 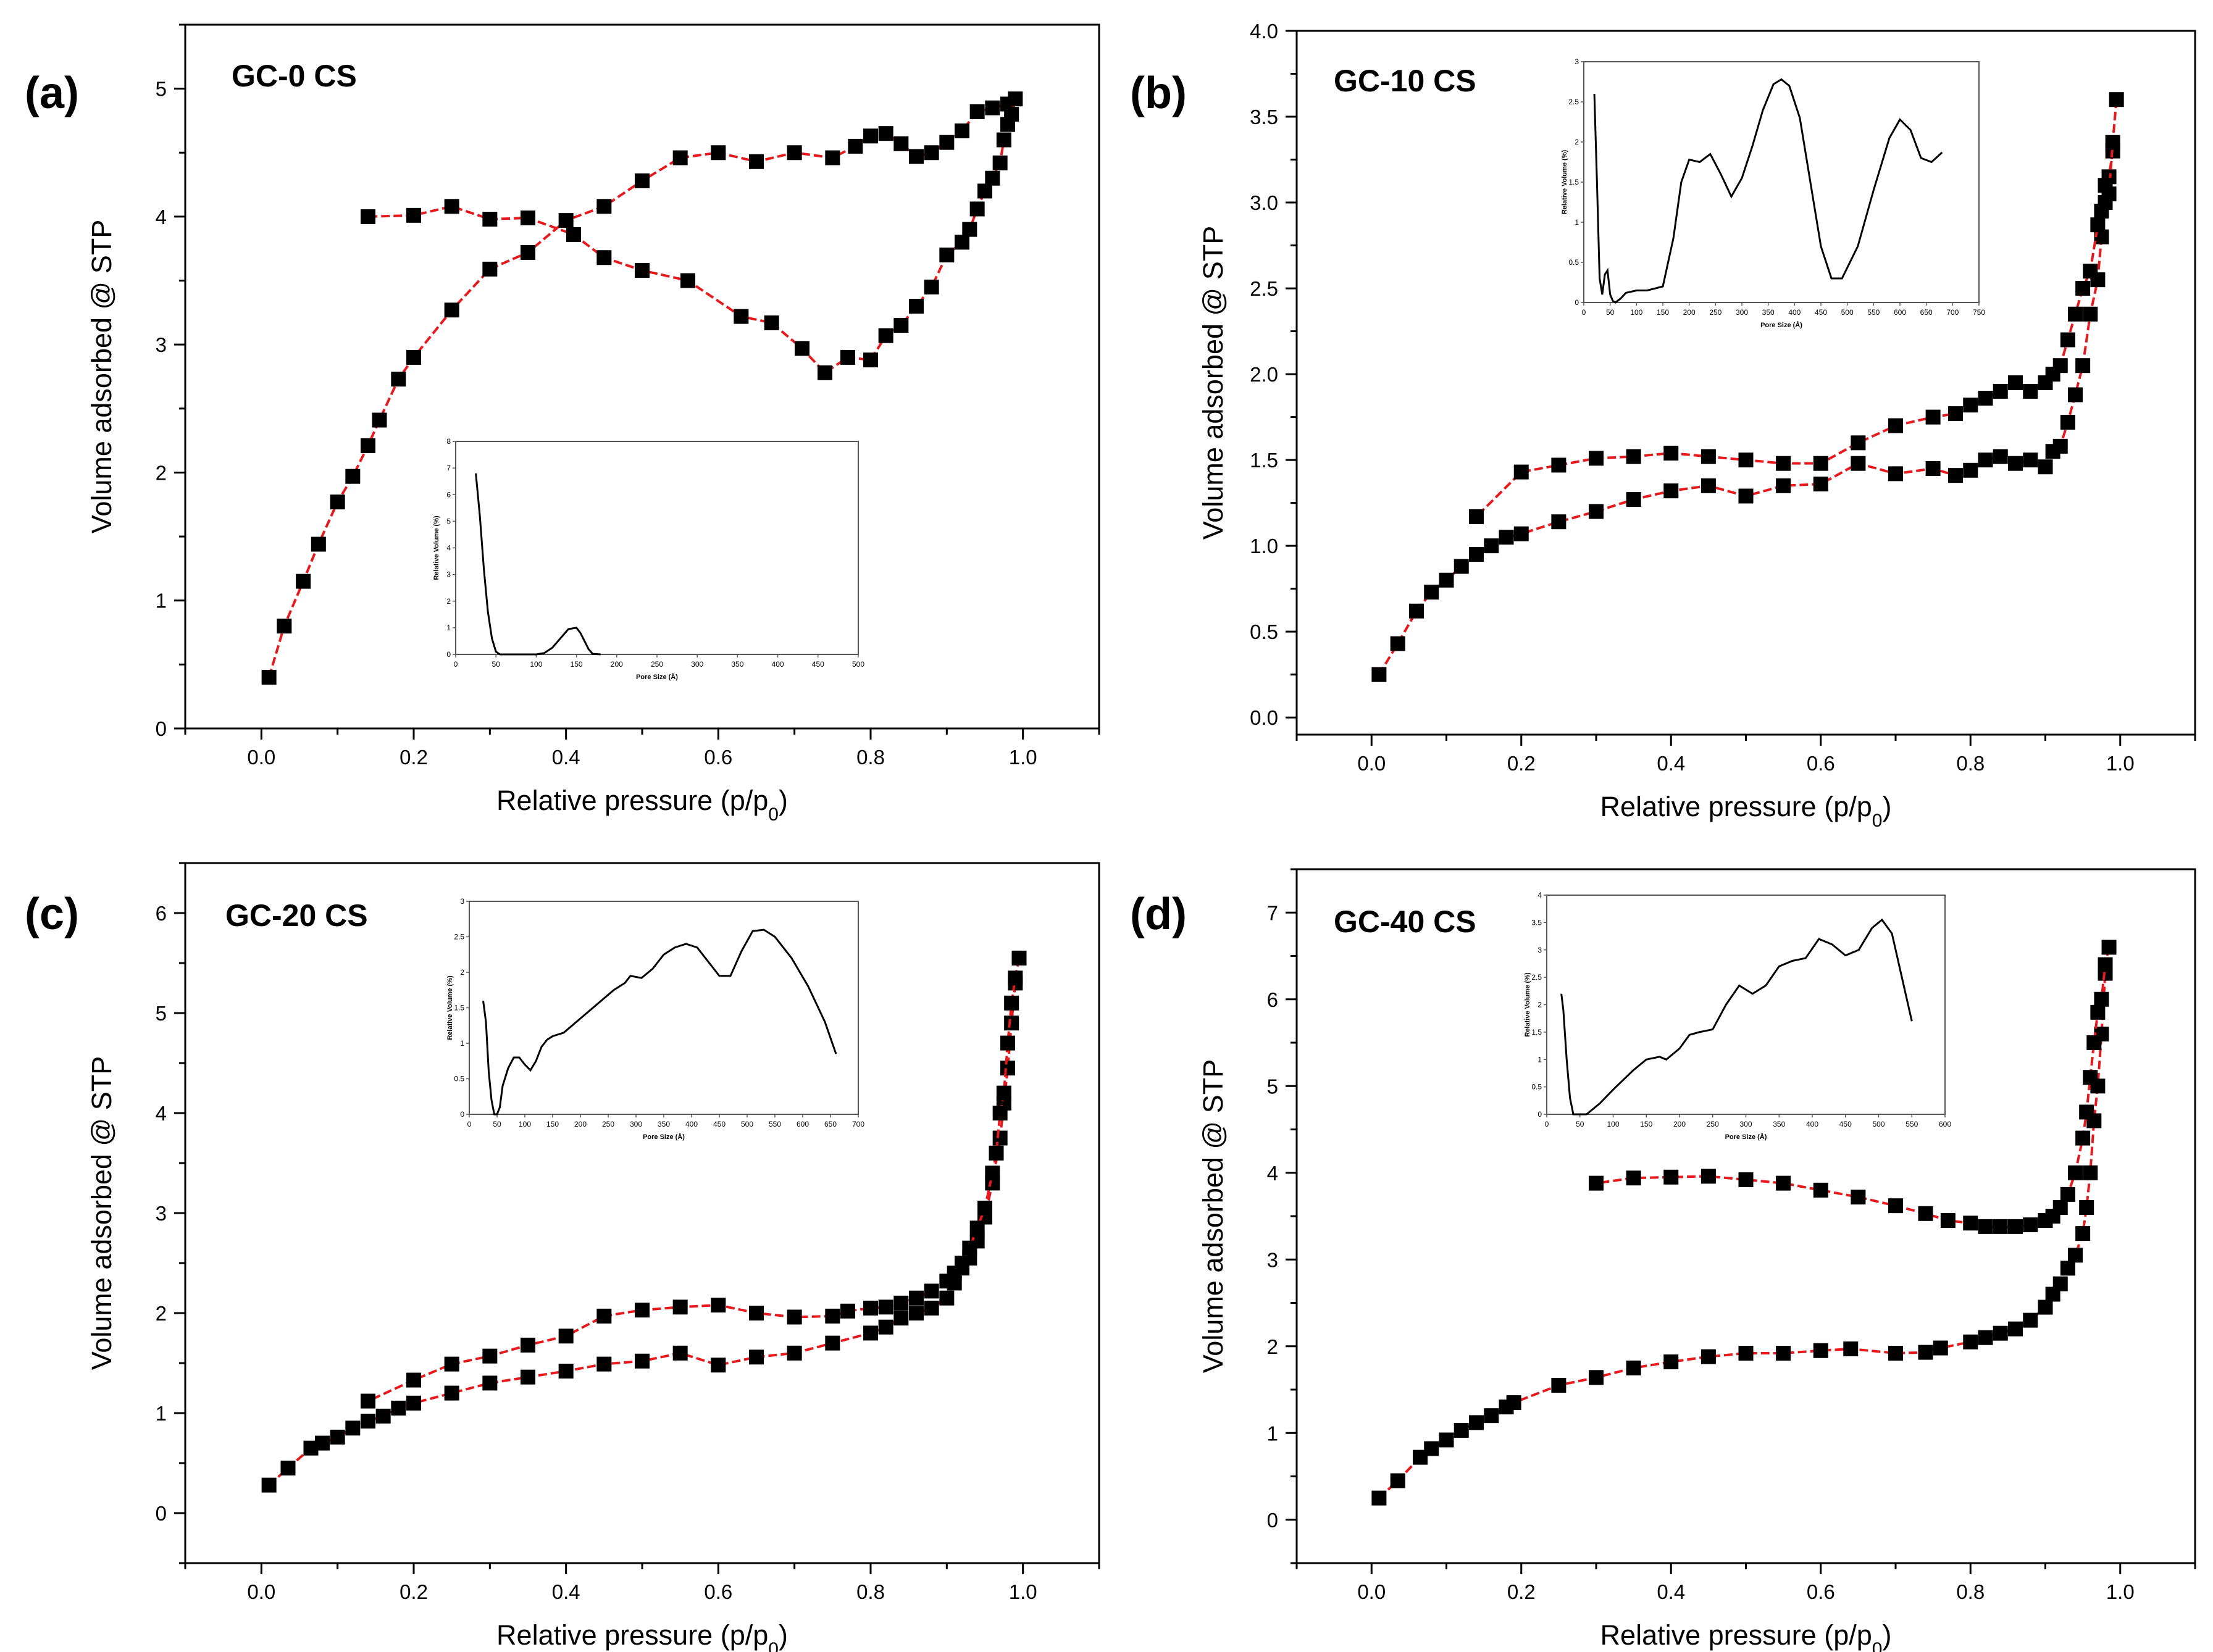 I want to click on x-axis-title: Relative pressure (p/p0), so click(x=1746, y=1636).